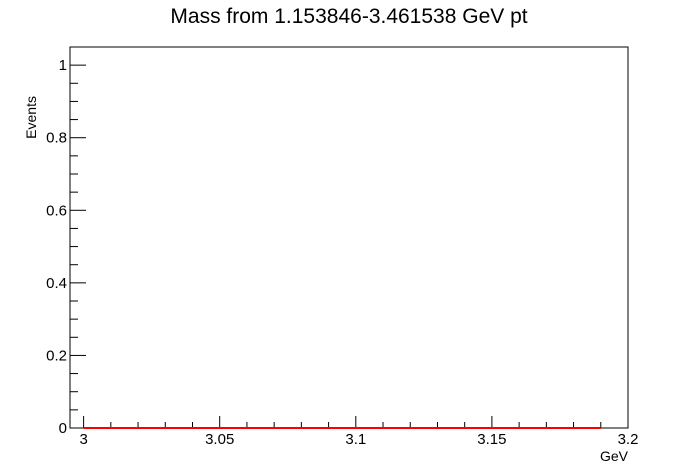  Describe the element at coordinates (219, 439) in the screenshot. I see `x-tick-label: 3.05` at that location.